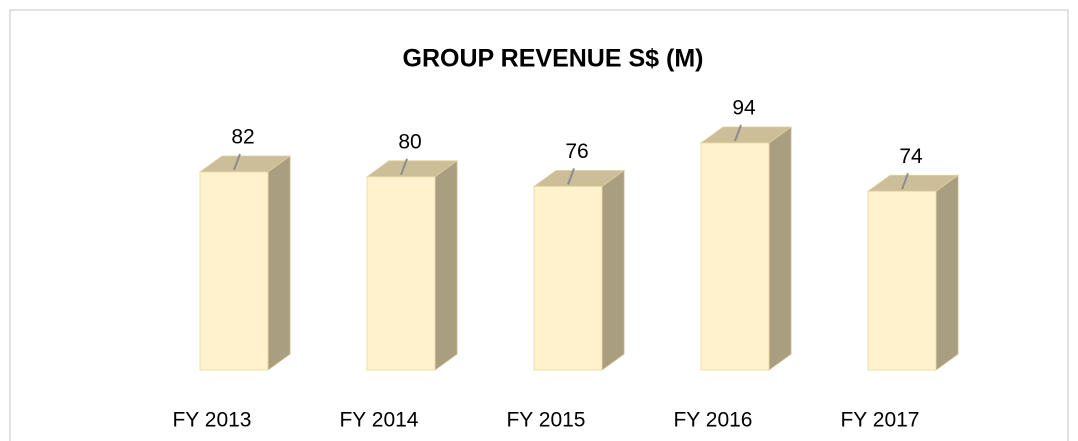  I want to click on x-tick-label: FY 2017, so click(879, 420).